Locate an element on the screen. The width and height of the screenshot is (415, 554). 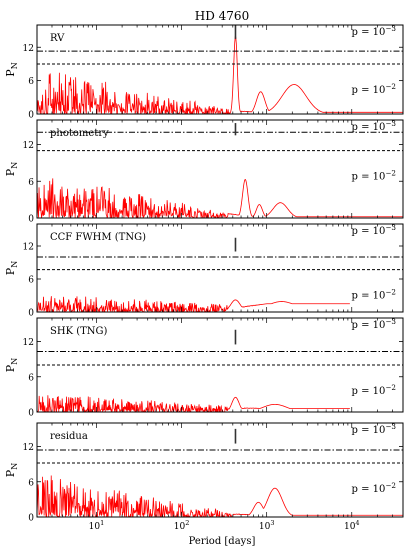
panel-label: RV is located at coordinates (57, 38).